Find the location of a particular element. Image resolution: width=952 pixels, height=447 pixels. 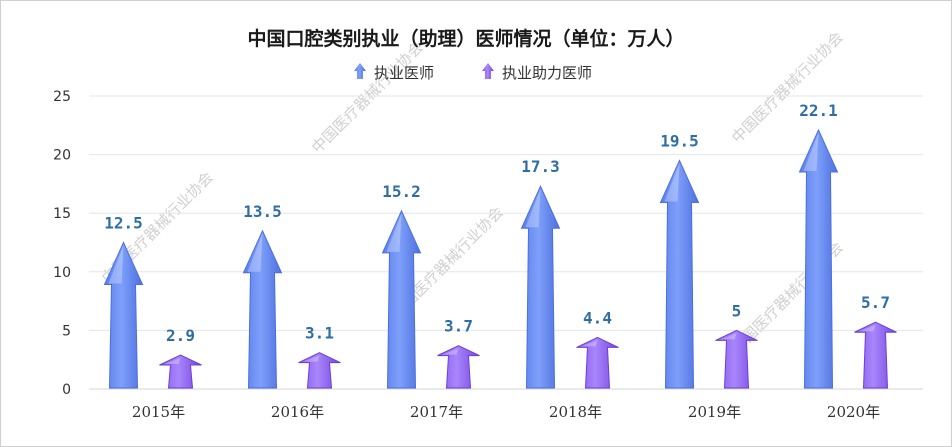

x-tick-label: 2016年 is located at coordinates (297, 412).